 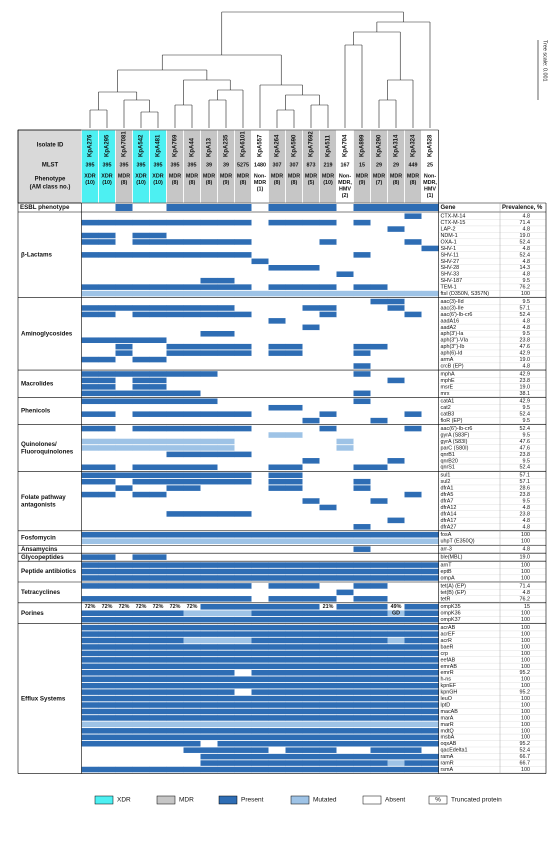 I want to click on prevalence: 9.5, so click(x=527, y=501).